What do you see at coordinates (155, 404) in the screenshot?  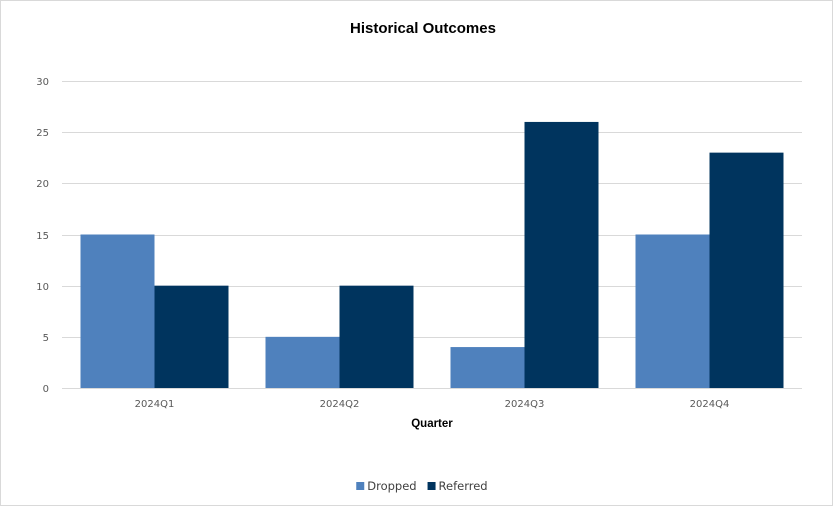 I see `x-tick-label: 2024Q1` at bounding box center [155, 404].